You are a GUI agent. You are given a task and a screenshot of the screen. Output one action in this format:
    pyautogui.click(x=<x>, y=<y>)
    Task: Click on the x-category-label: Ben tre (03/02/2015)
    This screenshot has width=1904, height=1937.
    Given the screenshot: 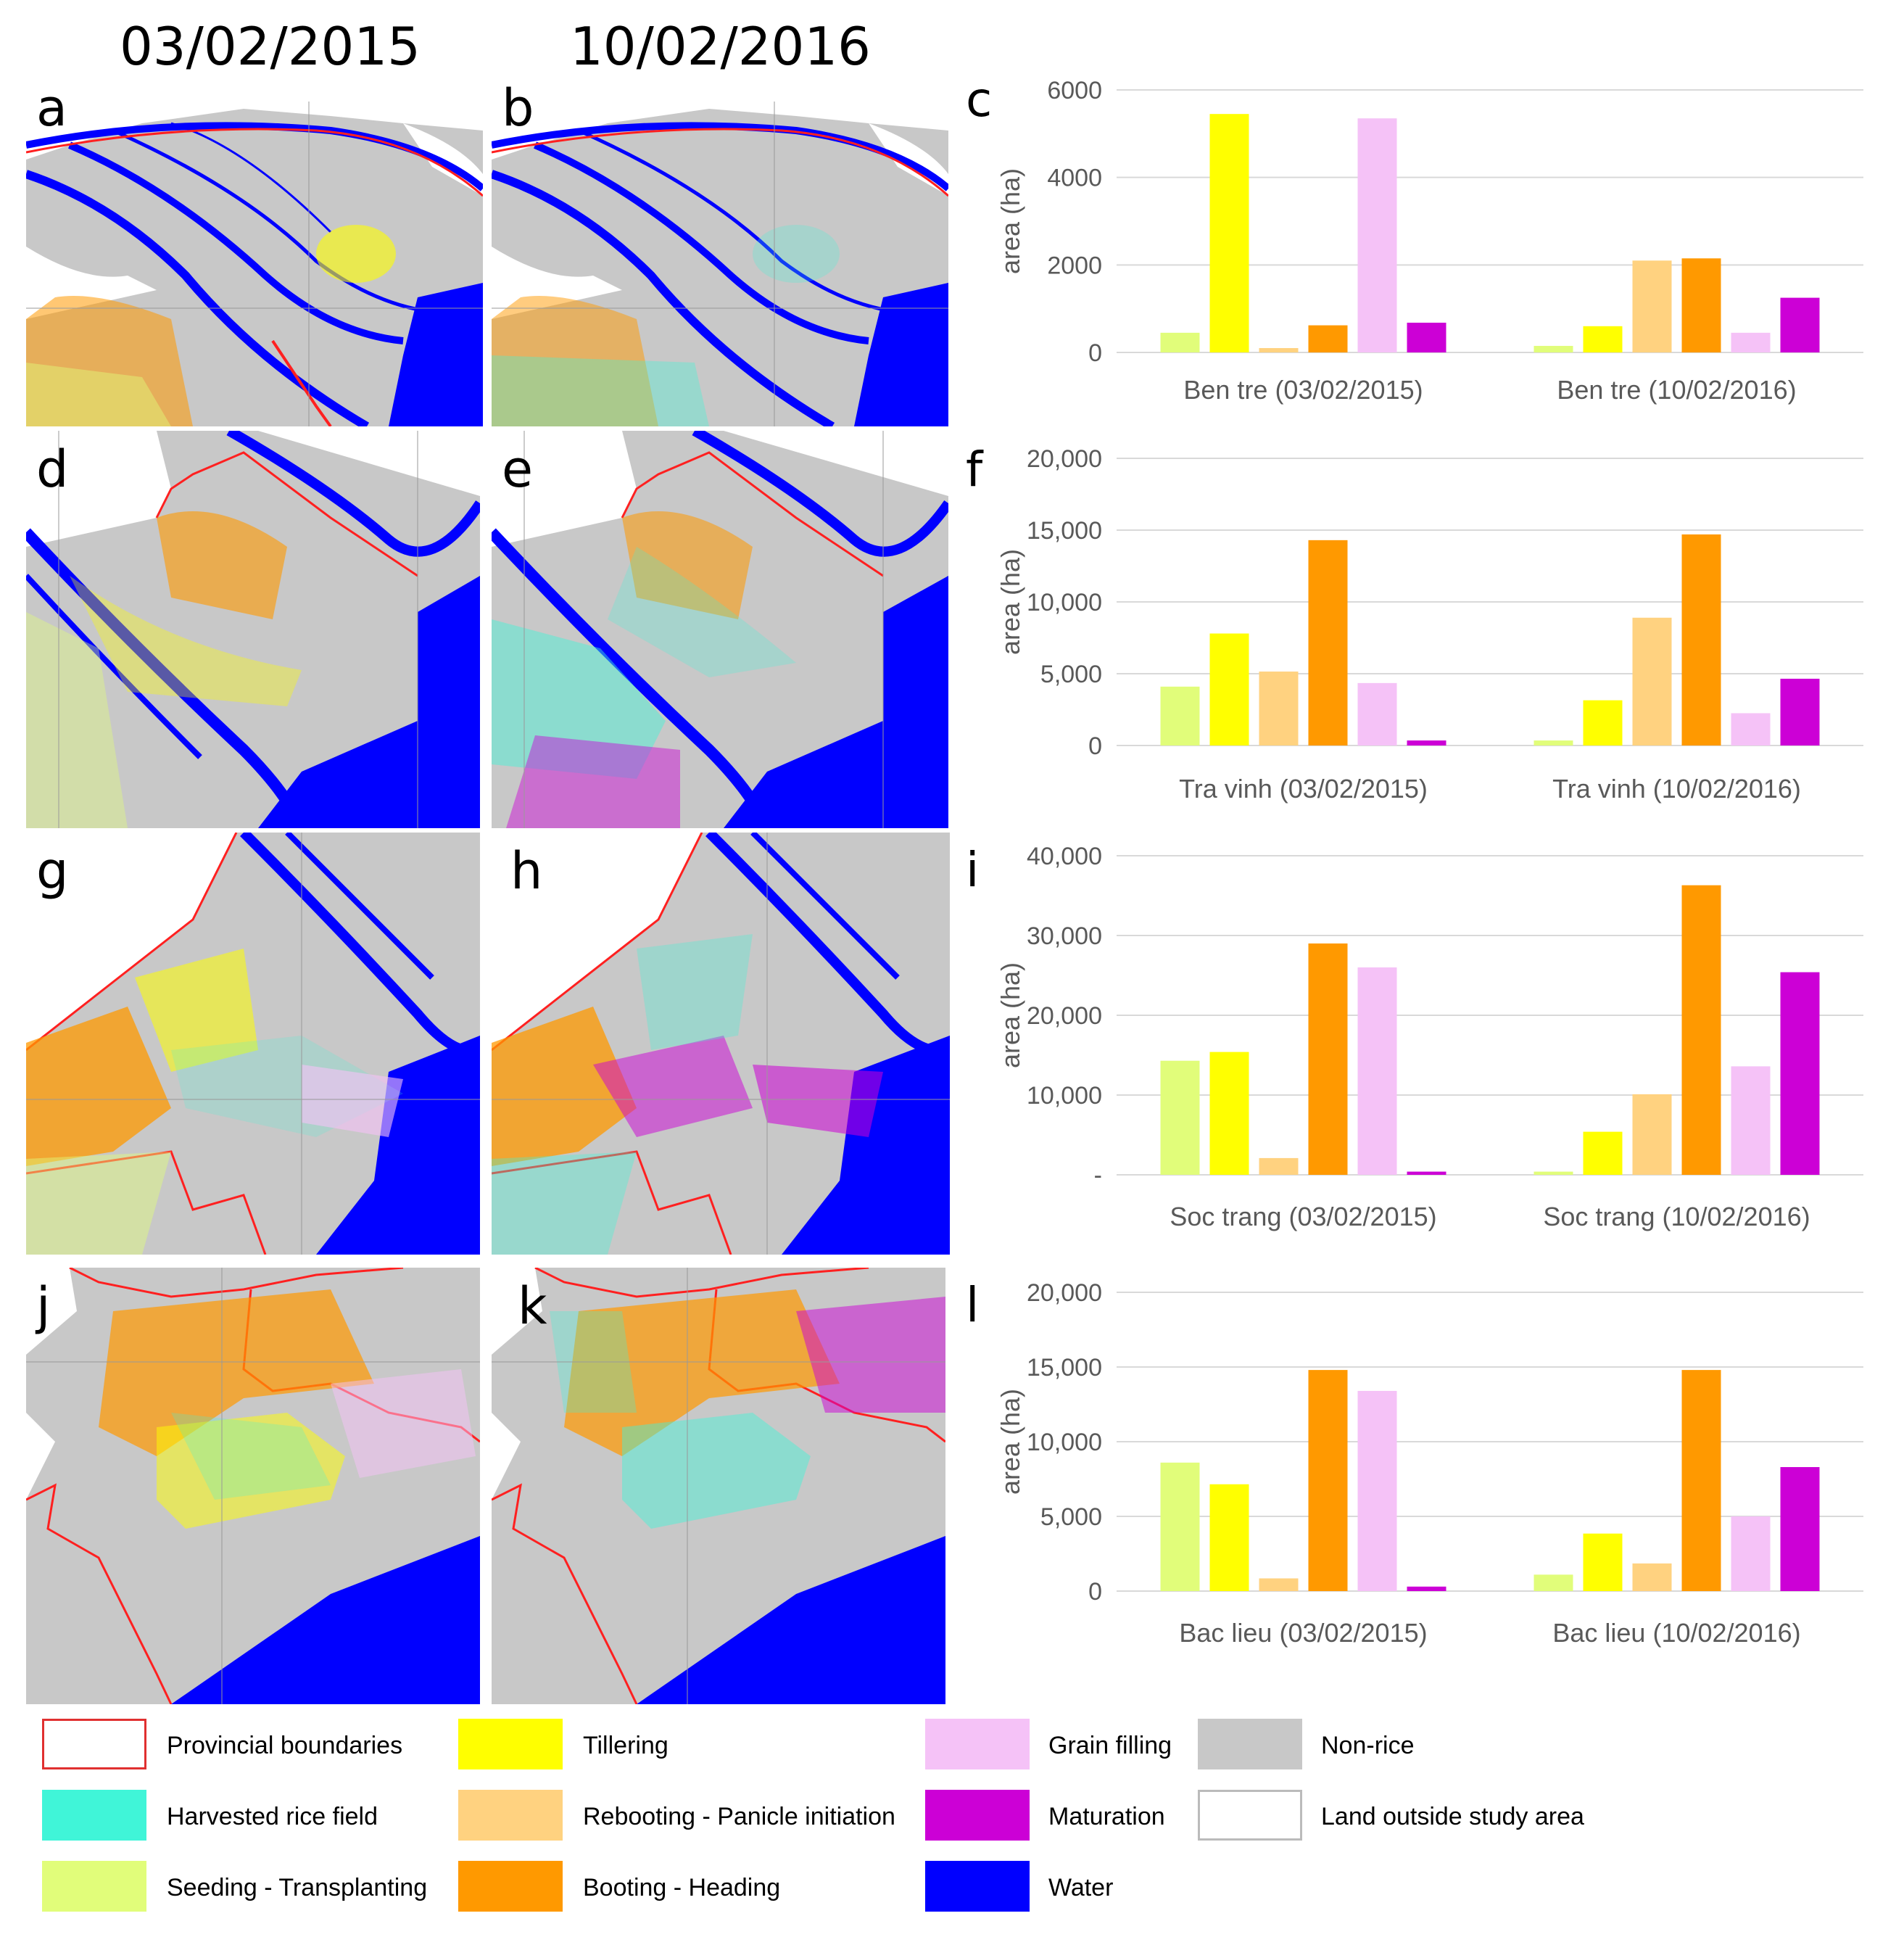 What is the action you would take?
    pyautogui.click(x=1303, y=390)
    